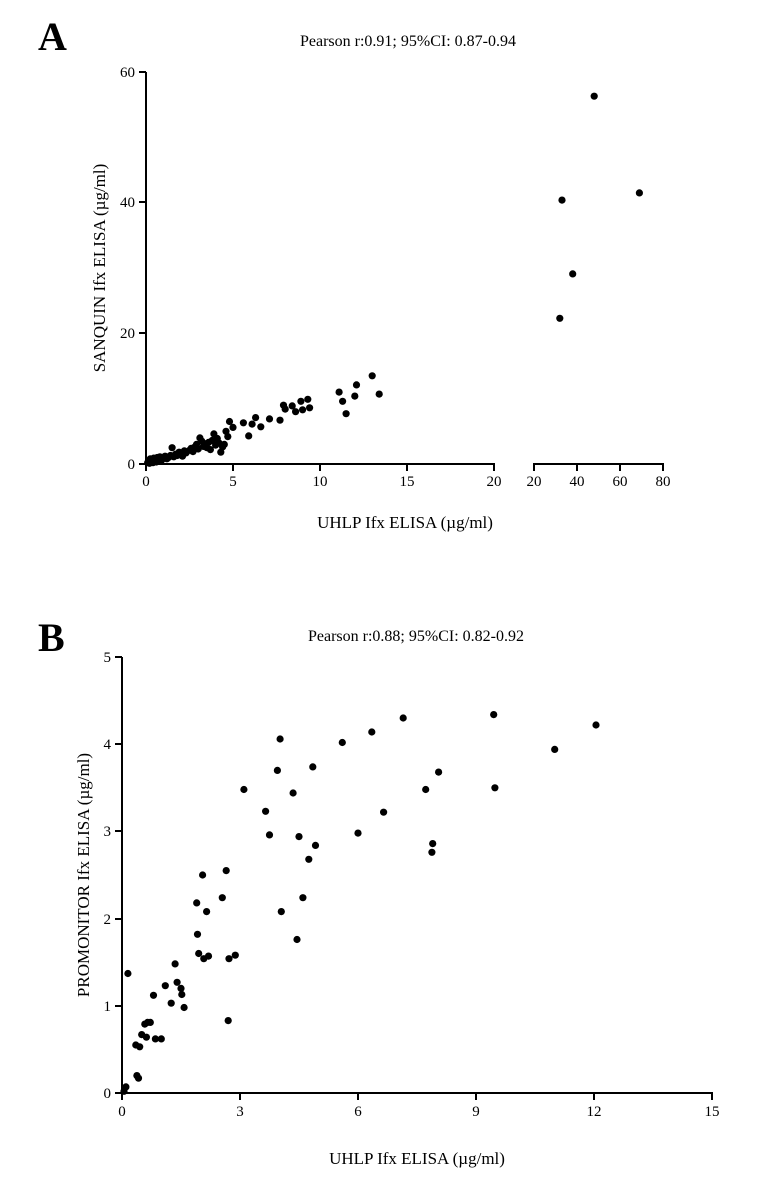  Describe the element at coordinates (663, 482) in the screenshot. I see `chart-a-x-tick-label: 80` at that location.